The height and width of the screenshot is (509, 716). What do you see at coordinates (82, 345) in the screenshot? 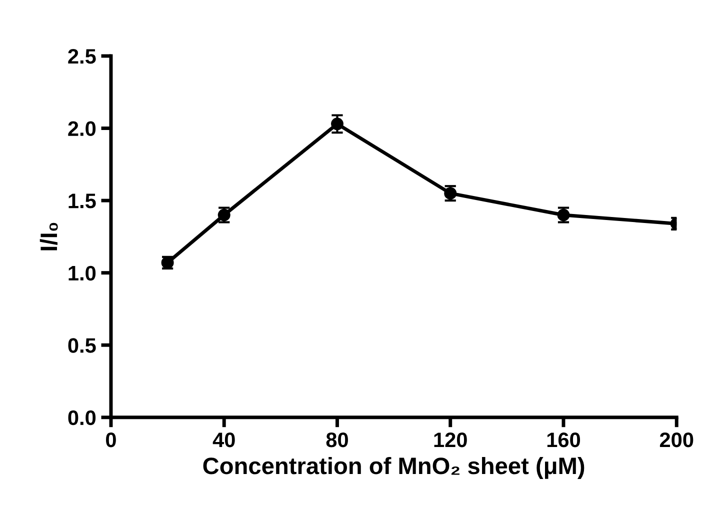
I see `y-tick-label: 0.5` at bounding box center [82, 345].